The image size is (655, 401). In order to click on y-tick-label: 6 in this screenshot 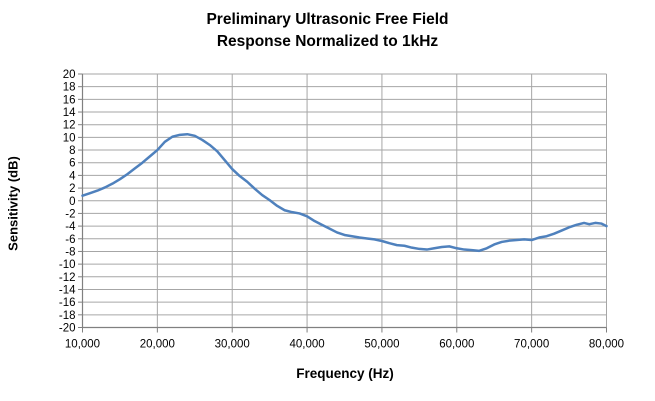, I will do `click(72, 164)`.